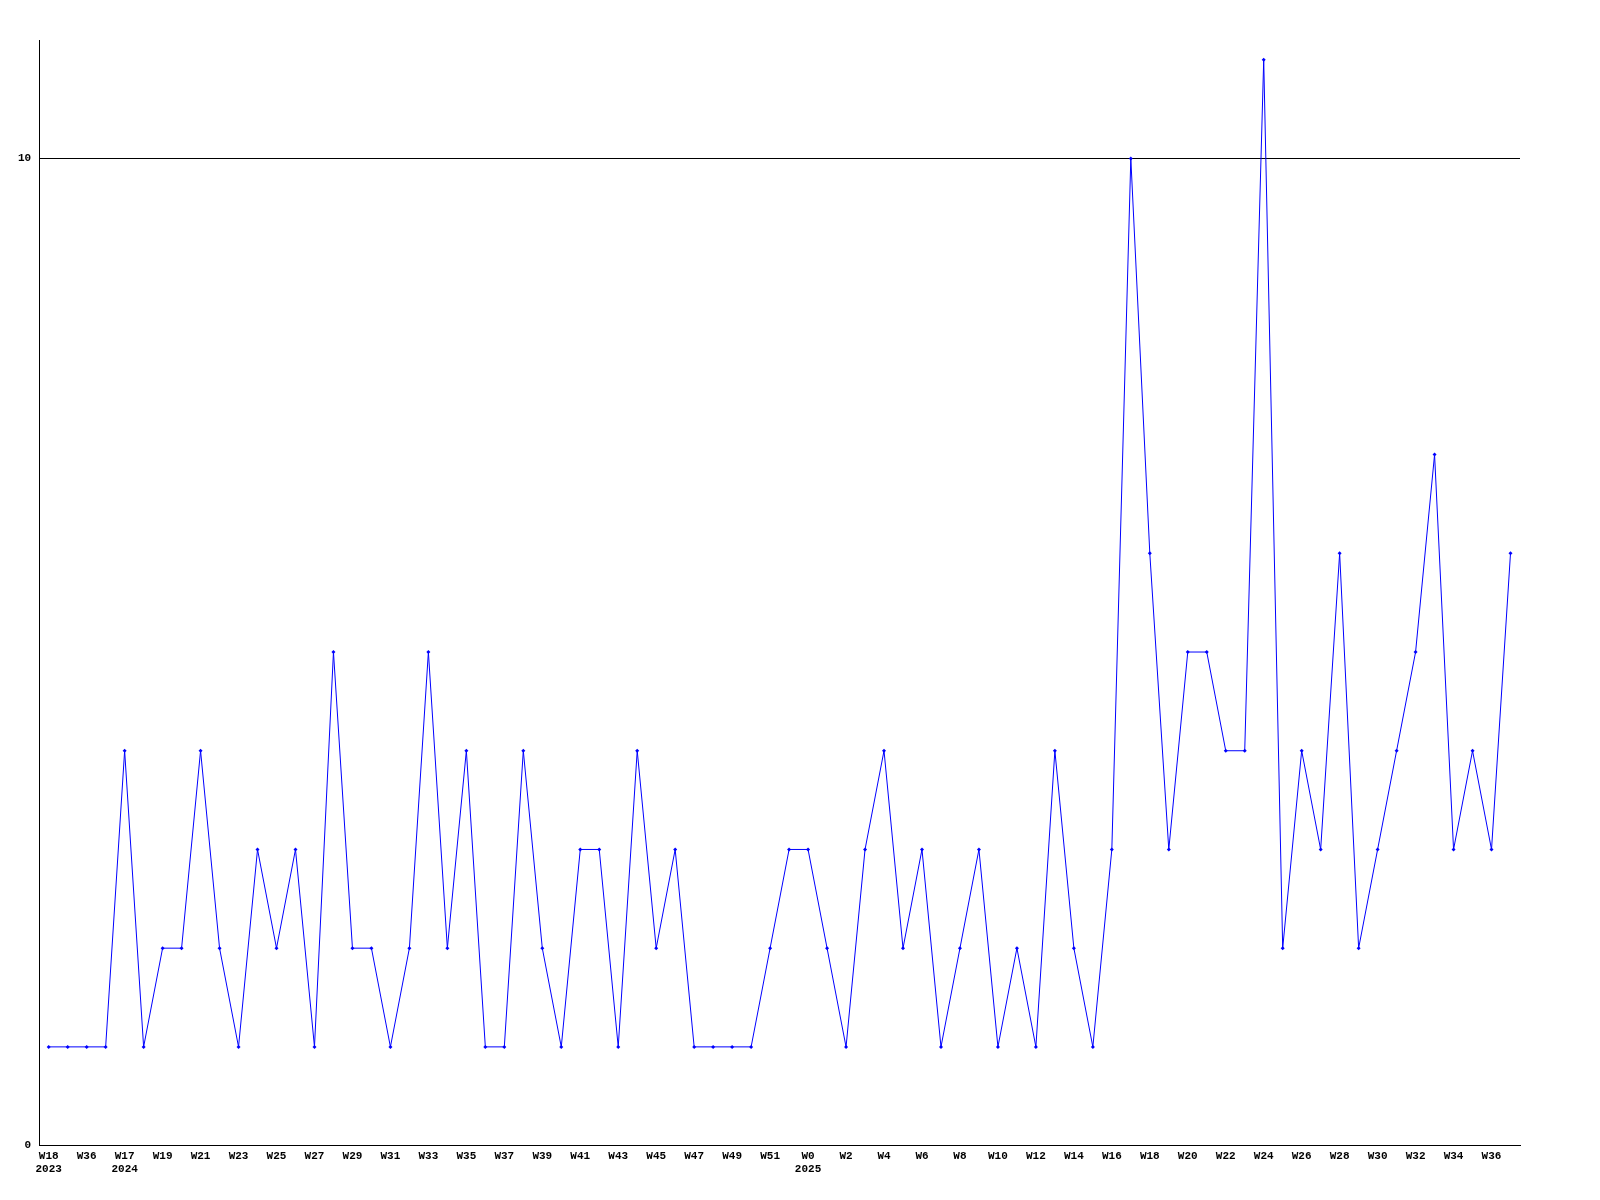 Image resolution: width=1600 pixels, height=1200 pixels. What do you see at coordinates (542, 1155) in the screenshot?
I see `x-tick-label: W39` at bounding box center [542, 1155].